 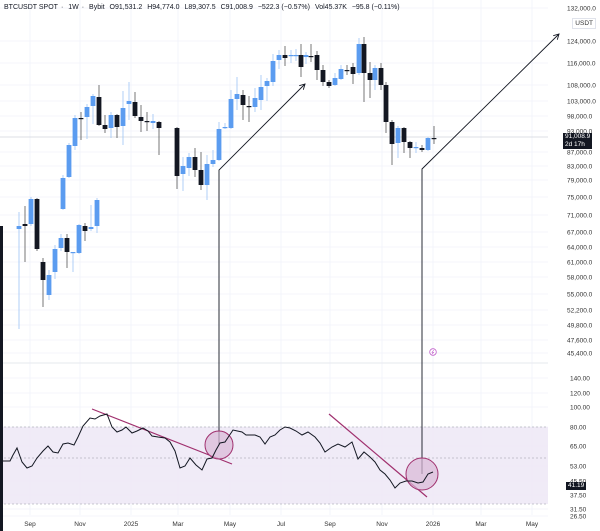 What do you see at coordinates (578, 510) in the screenshot?
I see `rsi-tick-label: 31.50` at bounding box center [578, 510].